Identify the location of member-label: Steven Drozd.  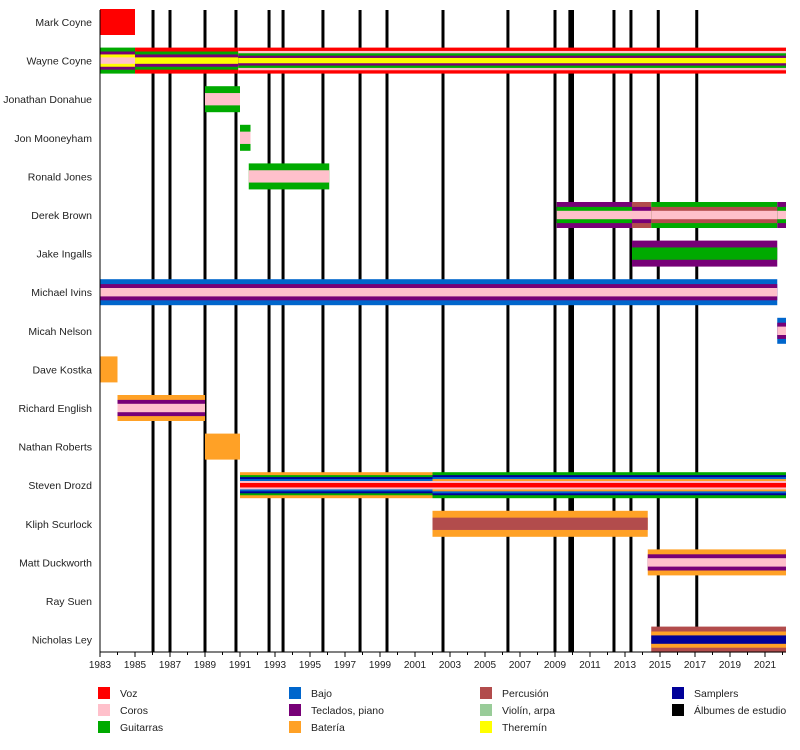
(60, 486).